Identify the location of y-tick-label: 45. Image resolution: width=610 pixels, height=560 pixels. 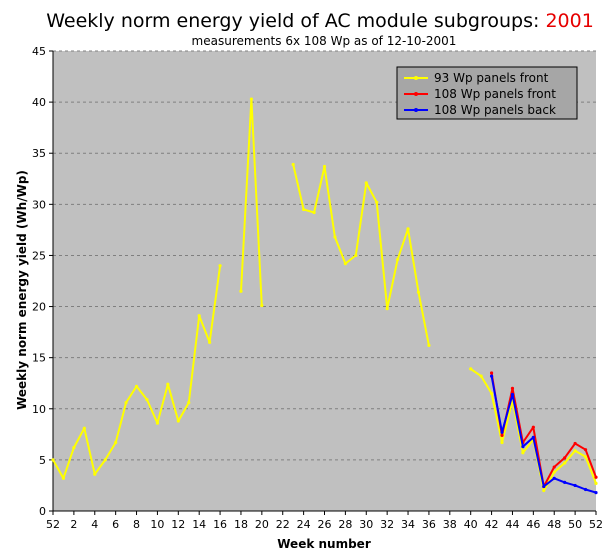
(39, 51).